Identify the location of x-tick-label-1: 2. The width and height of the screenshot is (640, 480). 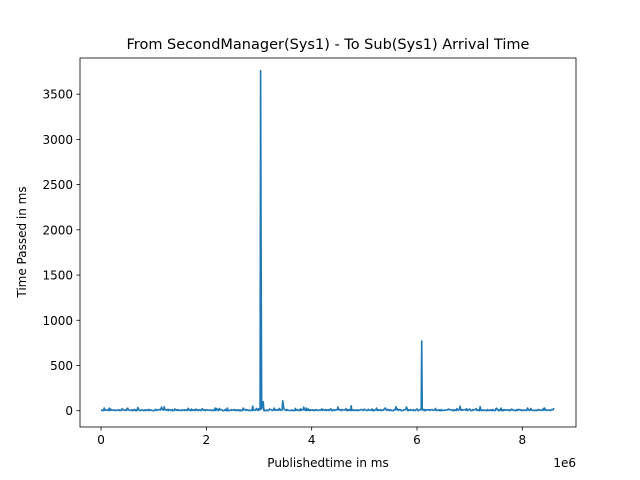
(207, 440).